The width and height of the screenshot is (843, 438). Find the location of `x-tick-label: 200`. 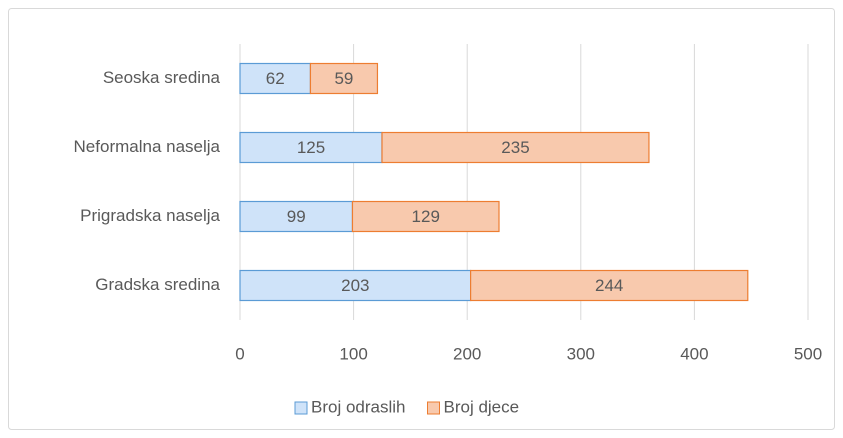

x-tick-label: 200 is located at coordinates (467, 353).